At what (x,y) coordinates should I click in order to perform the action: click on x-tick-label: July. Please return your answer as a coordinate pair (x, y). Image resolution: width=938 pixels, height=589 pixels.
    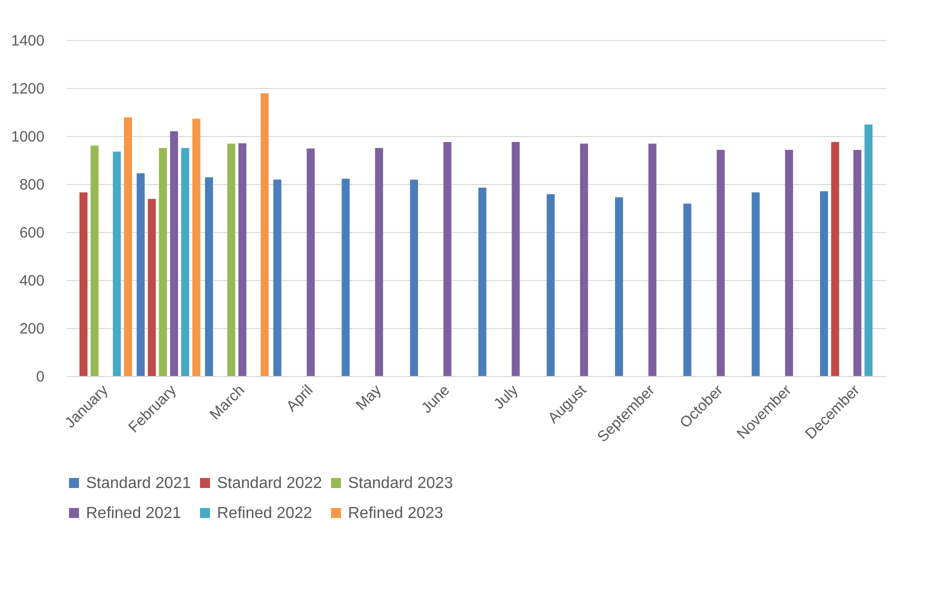
    Looking at the image, I should click on (506, 397).